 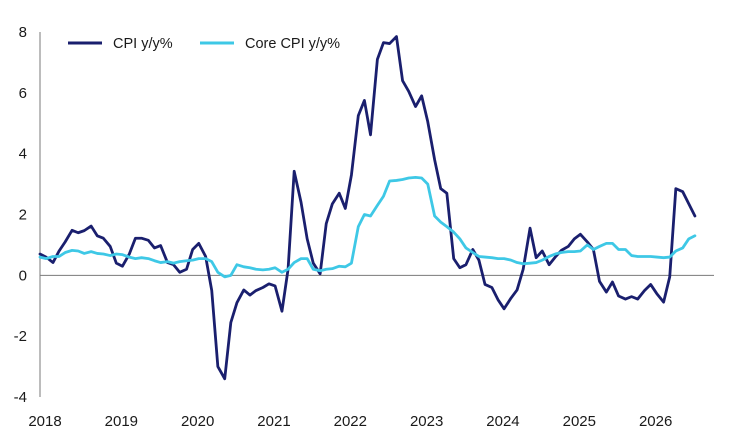 I want to click on x-tick-label: 2021, so click(x=273, y=421).